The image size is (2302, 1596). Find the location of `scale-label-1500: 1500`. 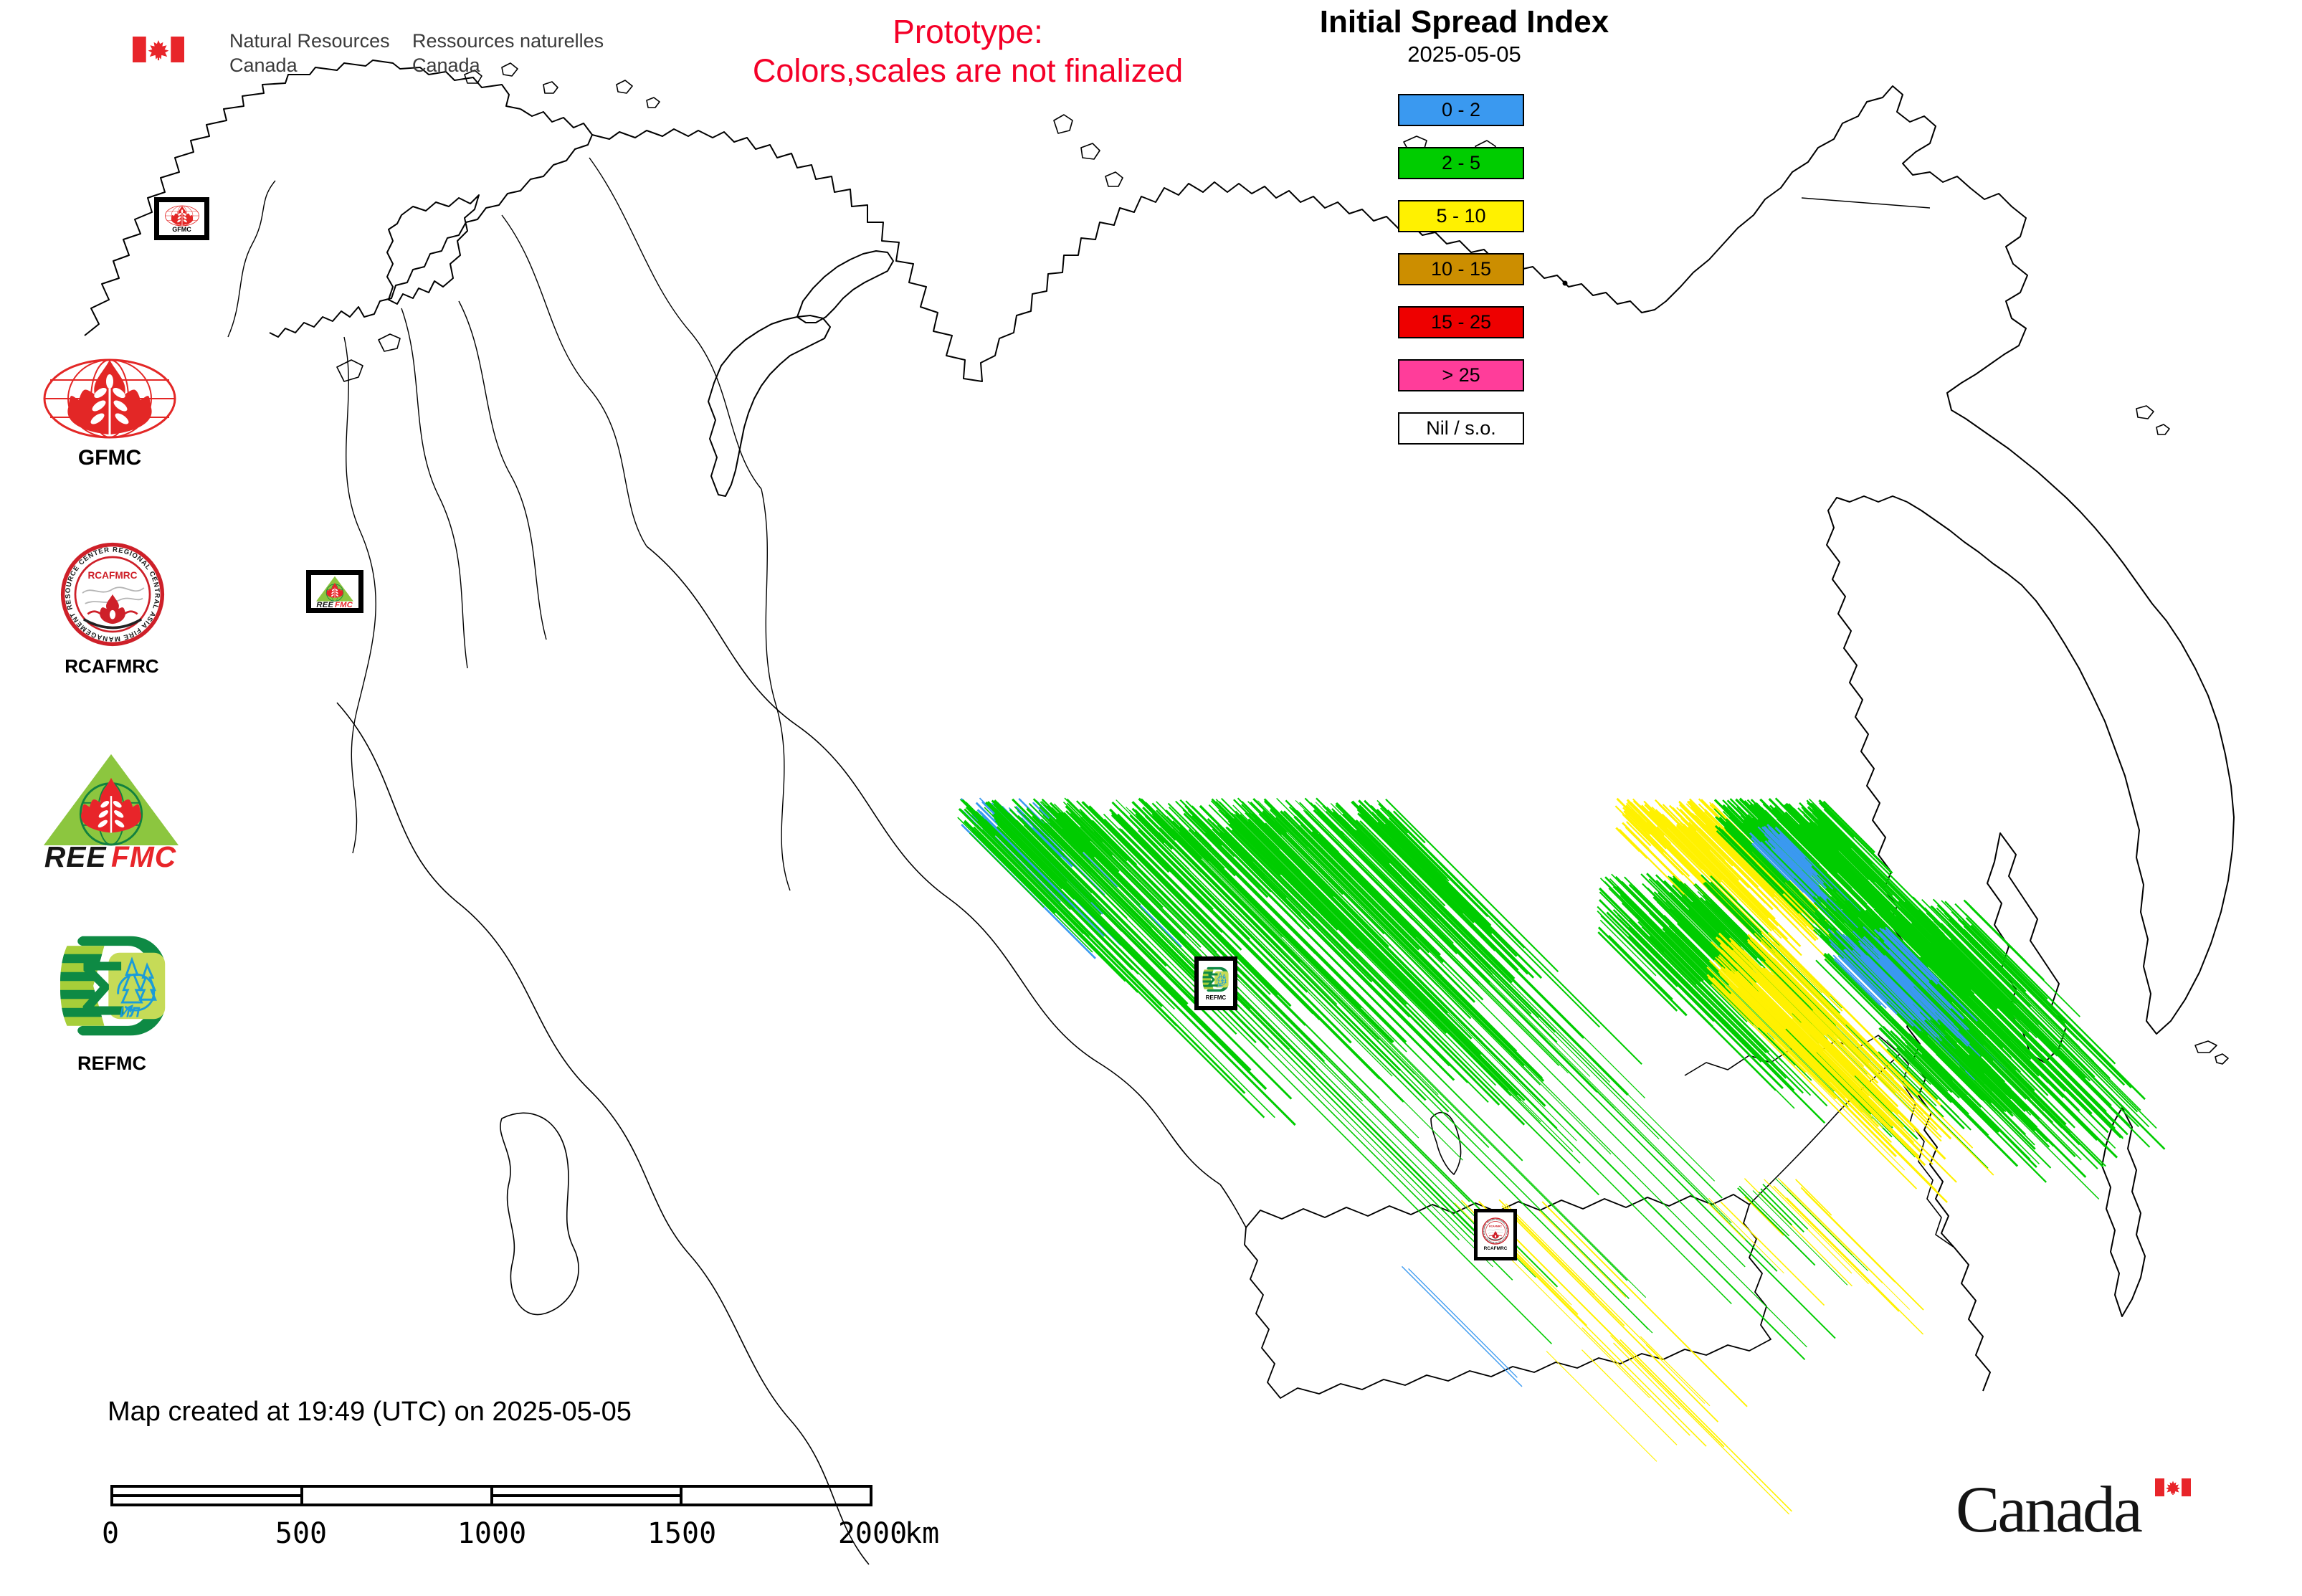

scale-label-1500: 1500 is located at coordinates (682, 1533).